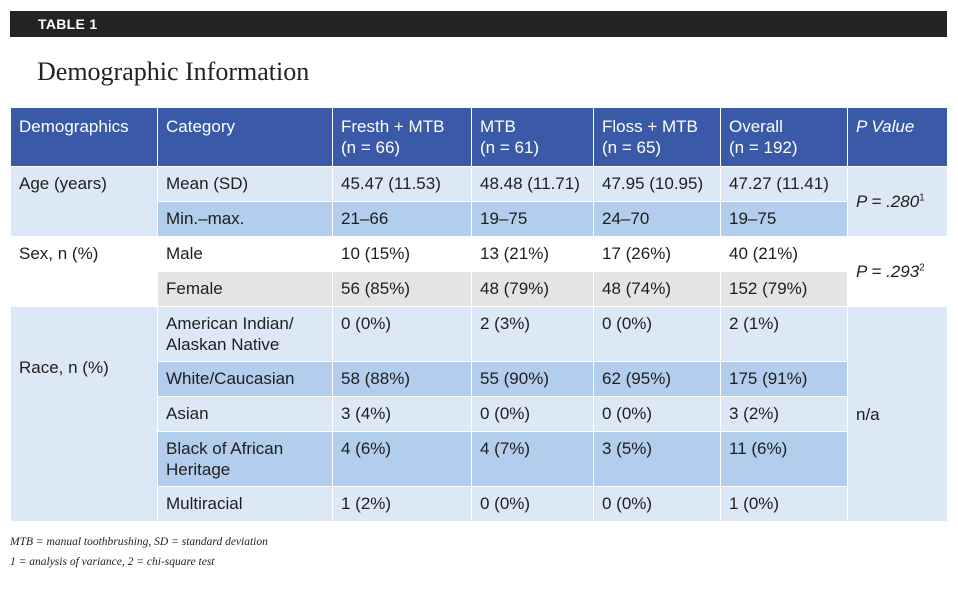 The image size is (958, 589). What do you see at coordinates (657, 184) in the screenshot?
I see `value-cell: 47.95 (10.95)` at bounding box center [657, 184].